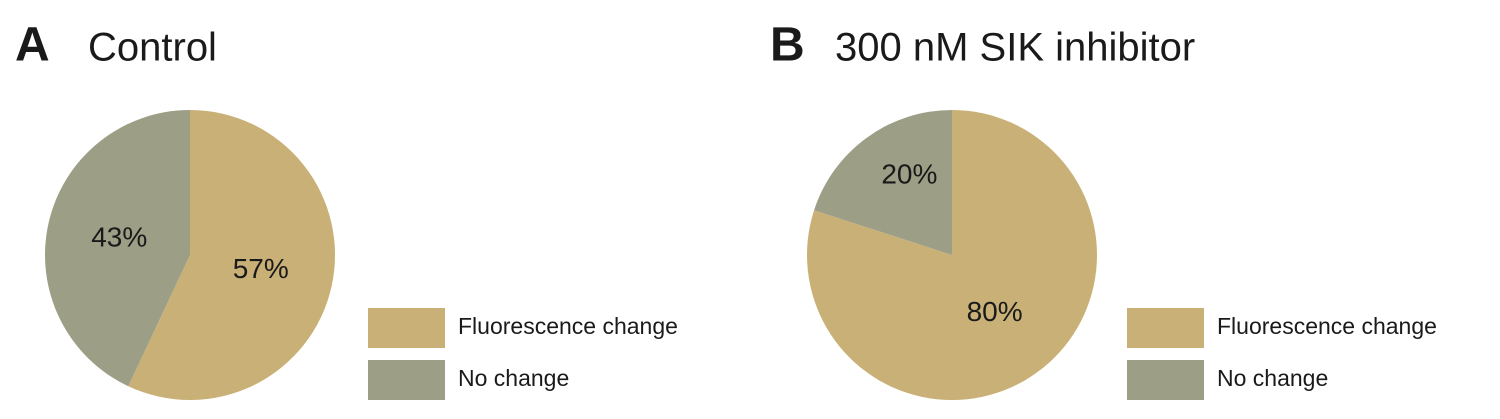 The height and width of the screenshot is (419, 1500). Describe the element at coordinates (909, 174) in the screenshot. I see `slice-label: 20%` at that location.